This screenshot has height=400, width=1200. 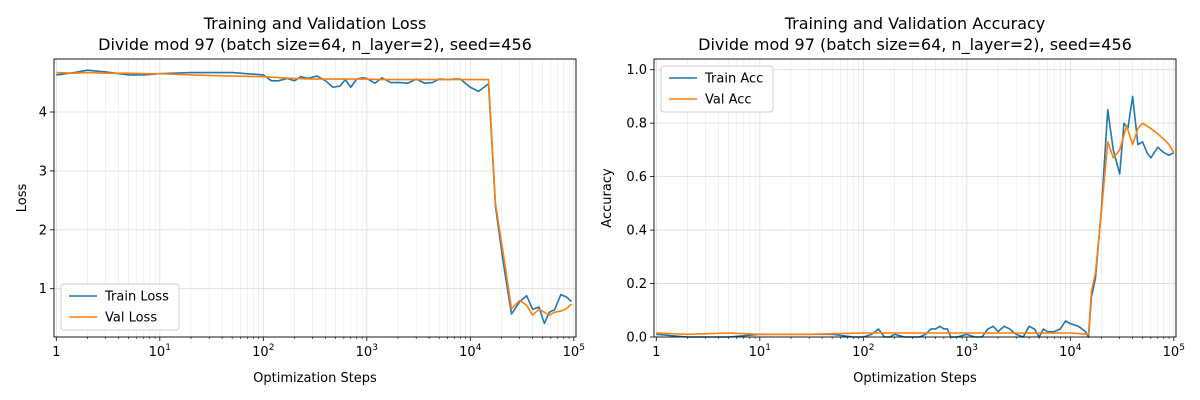 I want to click on loss-x-axis-label: Optimization Steps, so click(x=315, y=378).